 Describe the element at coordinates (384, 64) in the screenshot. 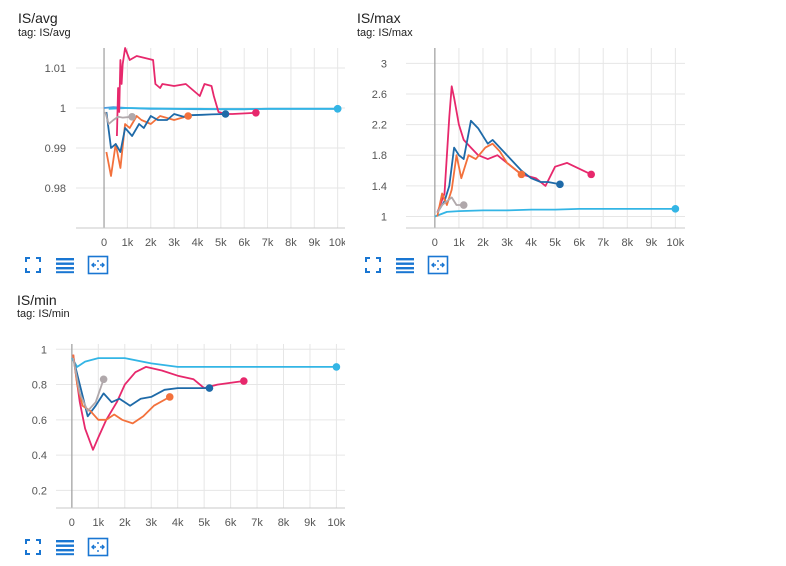

I see `y-tick-label: 3` at that location.